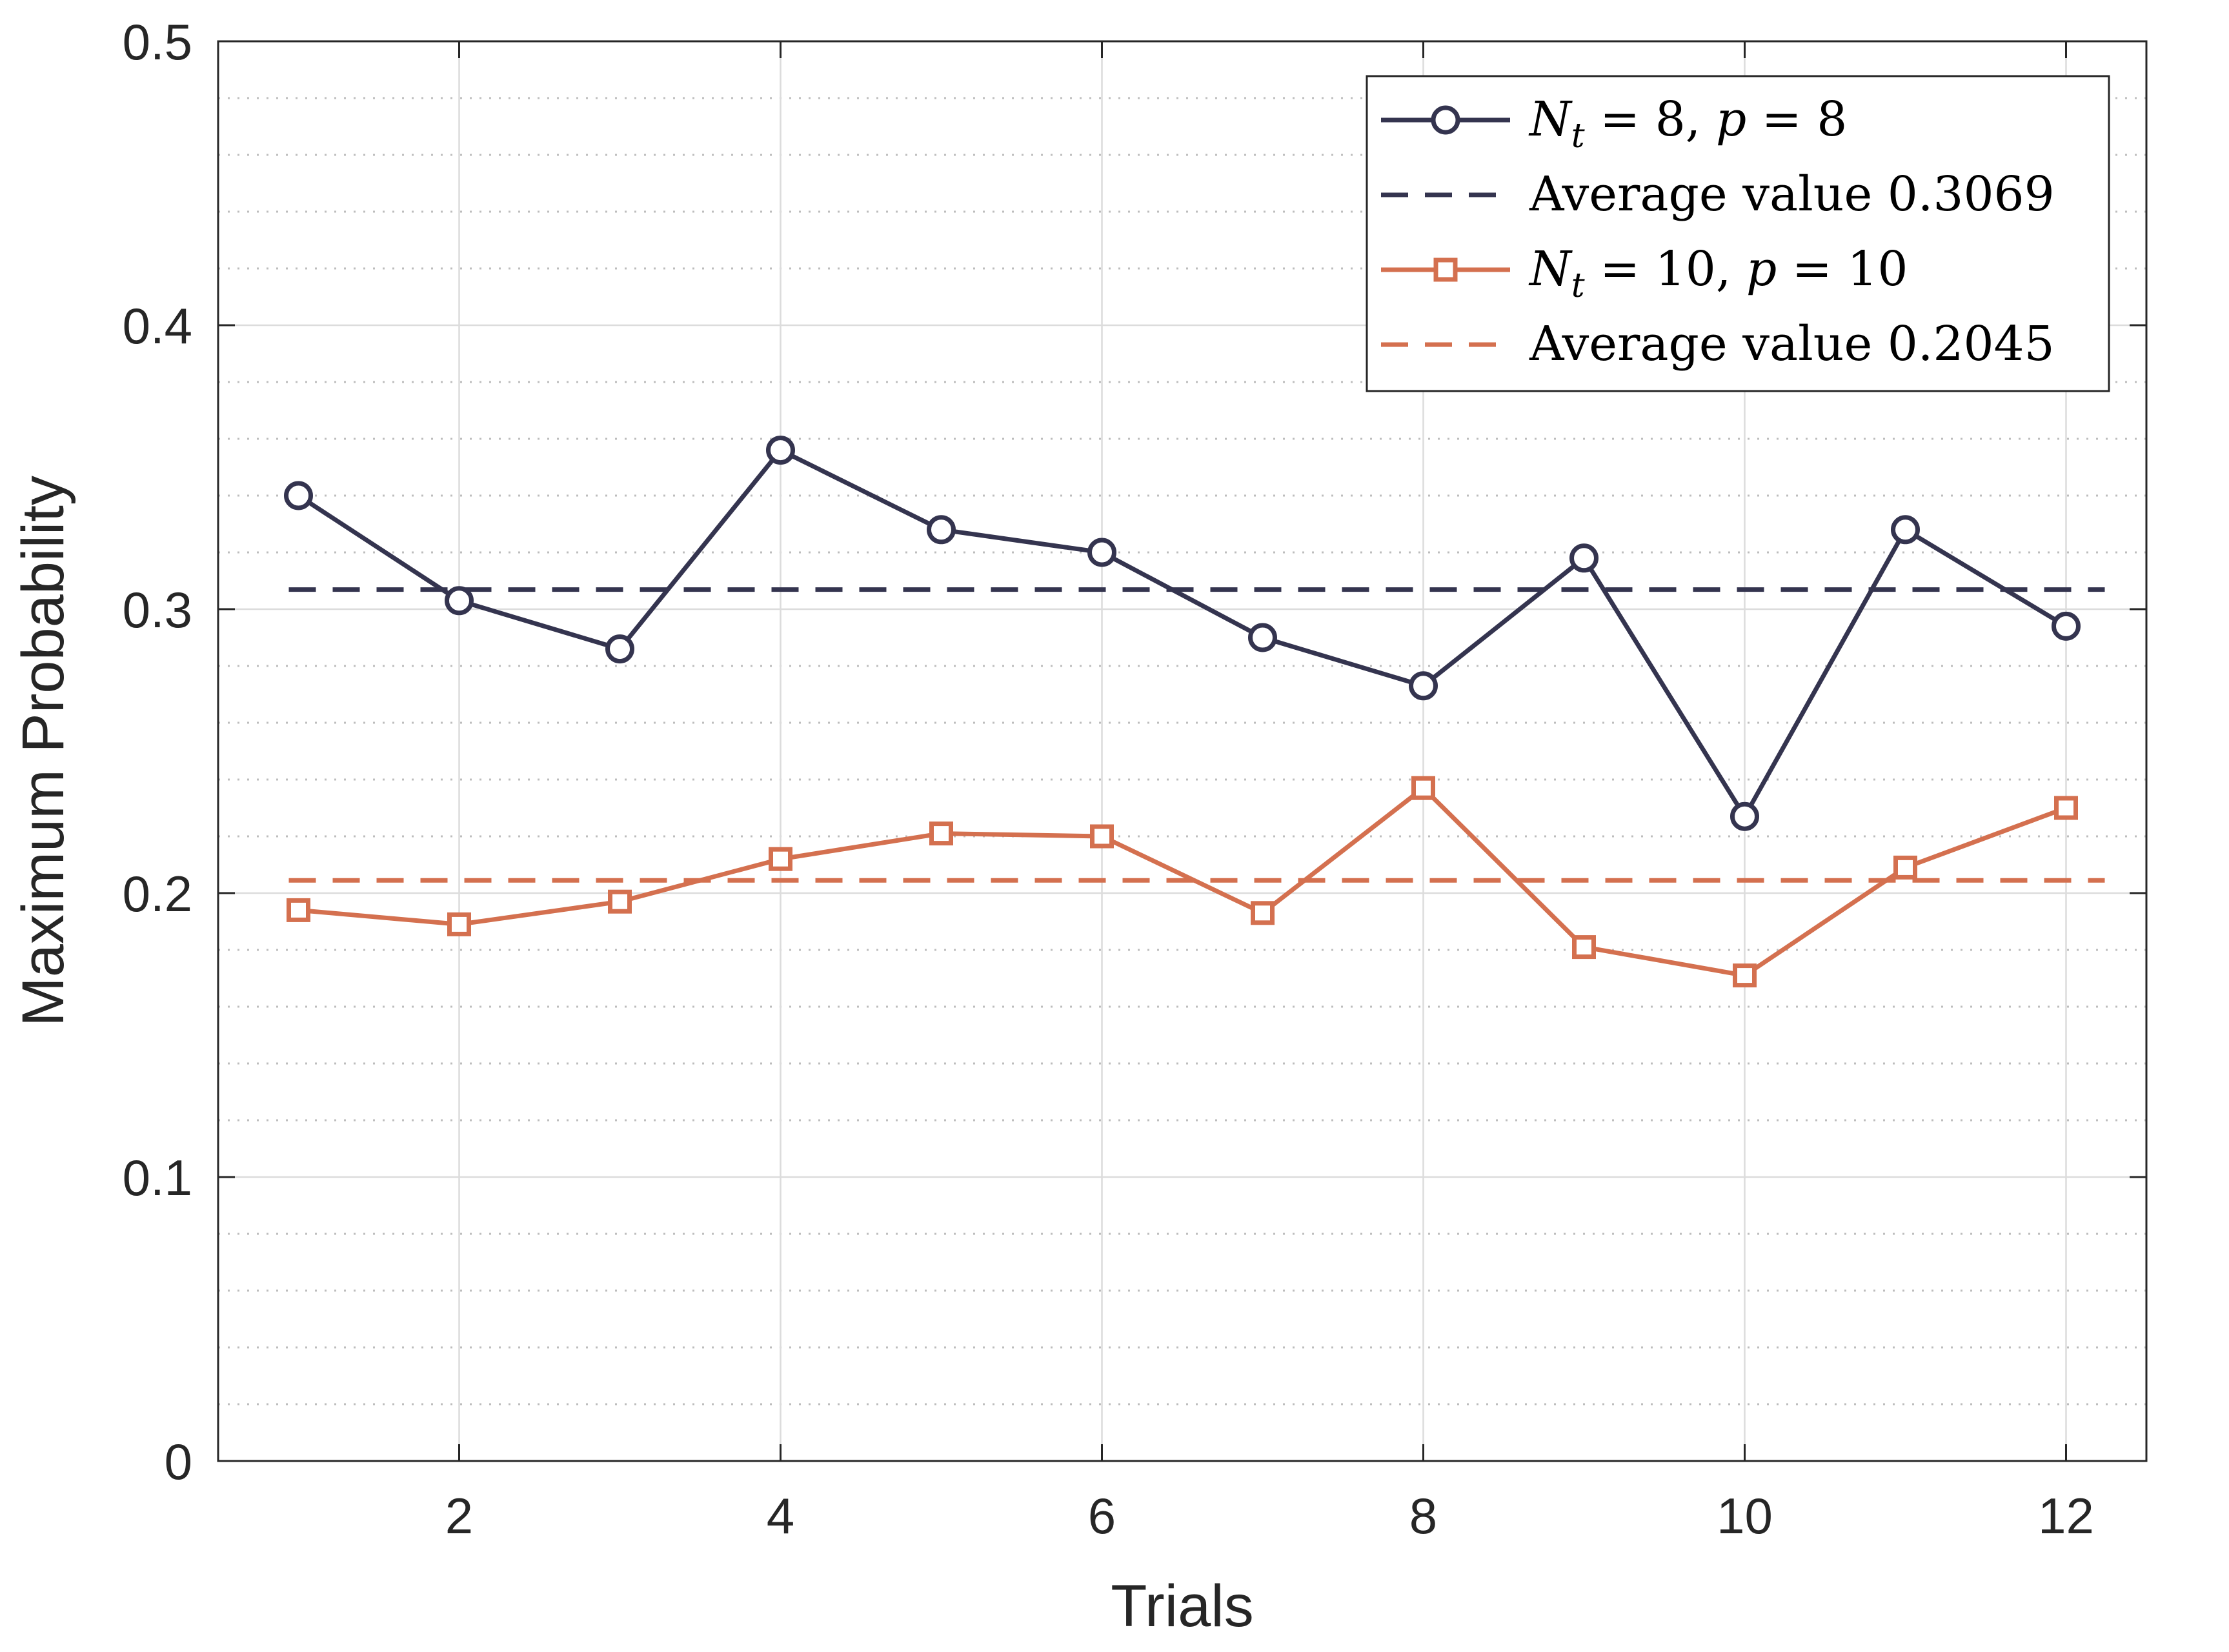 This screenshot has height=1652, width=2229. What do you see at coordinates (157, 893) in the screenshot?
I see `y-tick-label: 0.2` at bounding box center [157, 893].